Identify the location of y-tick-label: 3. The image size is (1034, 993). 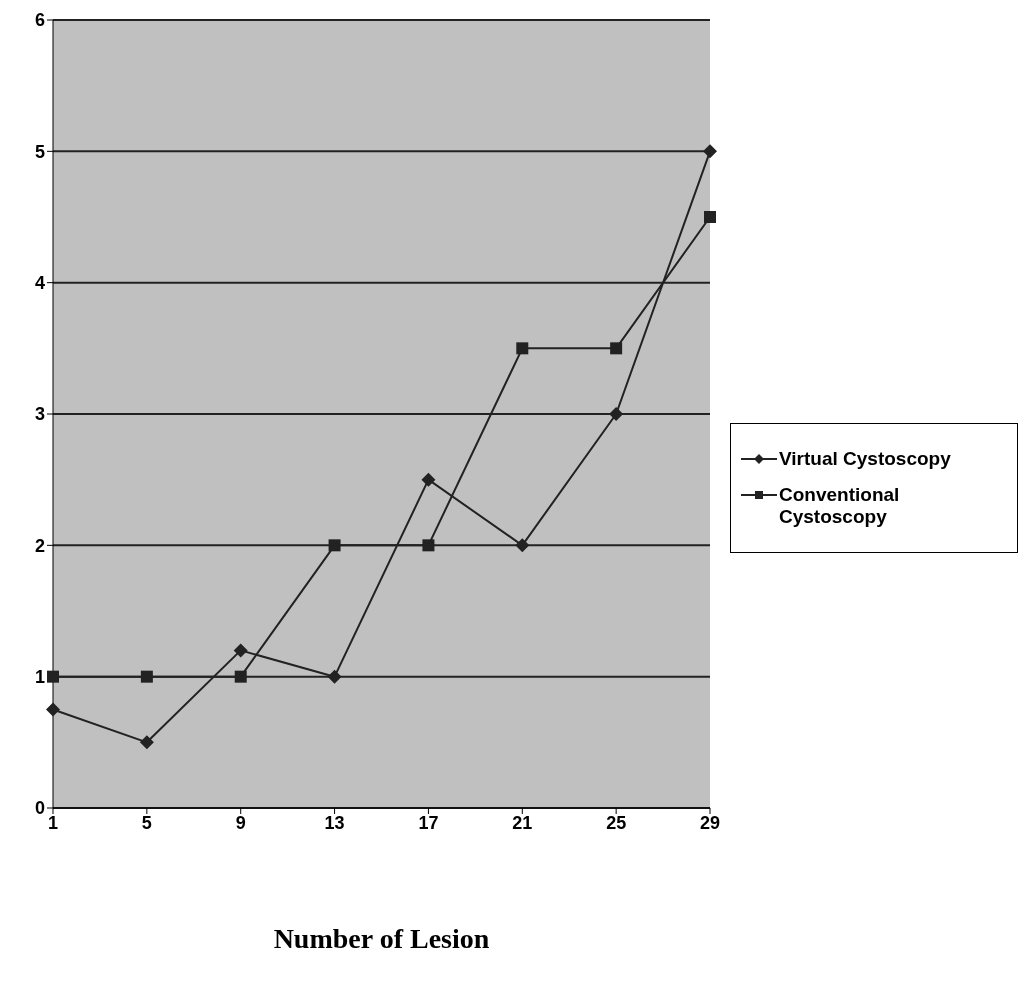
(39, 414).